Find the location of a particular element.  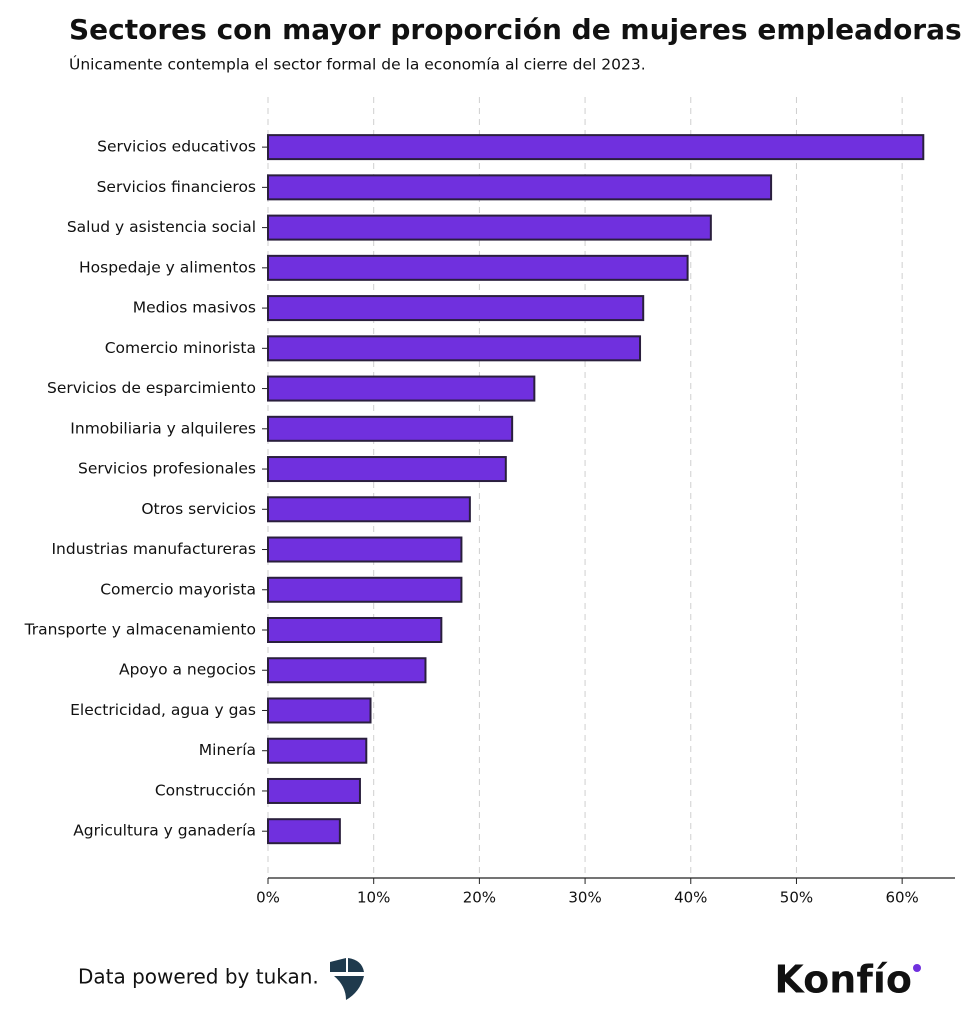

y-tick-label: Apoyo a negocios is located at coordinates (187, 670).